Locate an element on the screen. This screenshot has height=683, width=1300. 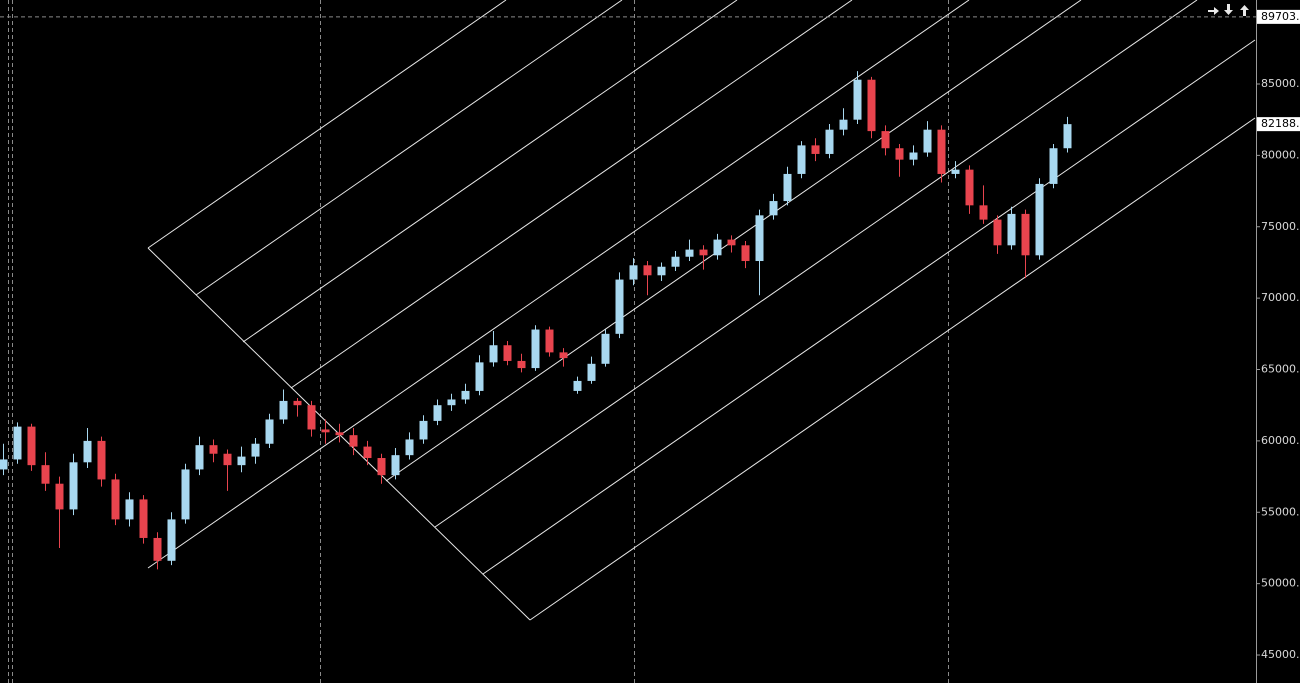
y-tick-label: 70000. is located at coordinates (1280, 297).